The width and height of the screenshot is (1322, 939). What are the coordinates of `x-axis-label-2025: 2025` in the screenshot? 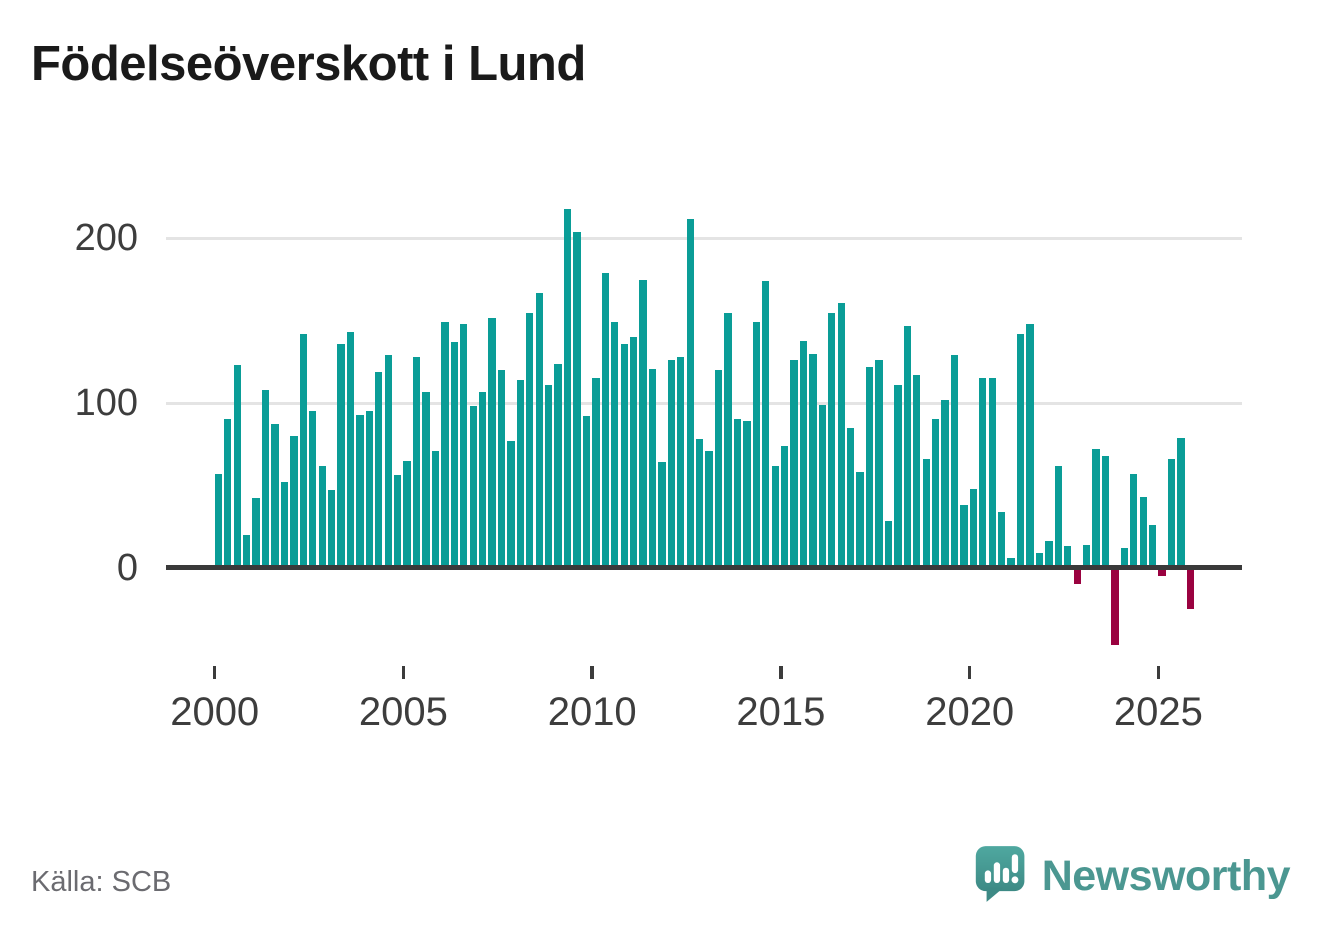 It's located at (1158, 712).